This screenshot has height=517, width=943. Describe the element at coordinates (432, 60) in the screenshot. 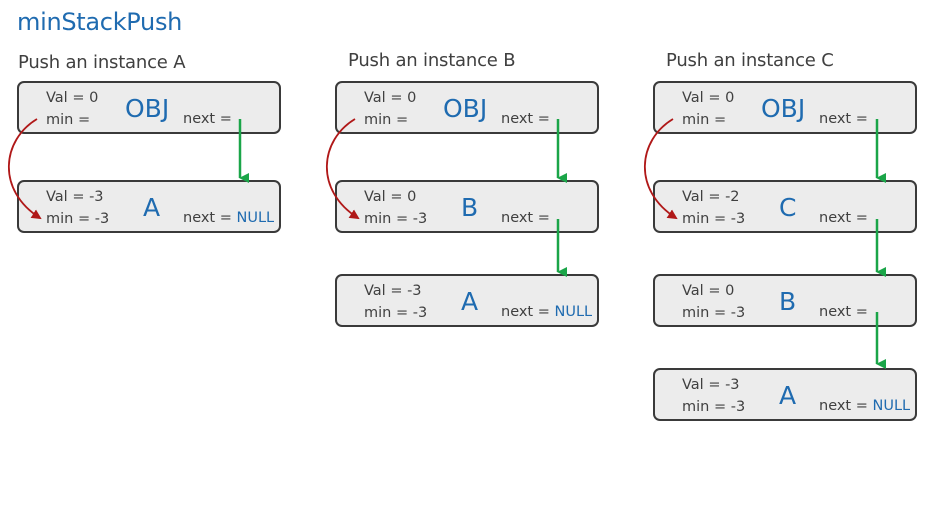

I see `column-heading-push-b: Push an instance B` at that location.